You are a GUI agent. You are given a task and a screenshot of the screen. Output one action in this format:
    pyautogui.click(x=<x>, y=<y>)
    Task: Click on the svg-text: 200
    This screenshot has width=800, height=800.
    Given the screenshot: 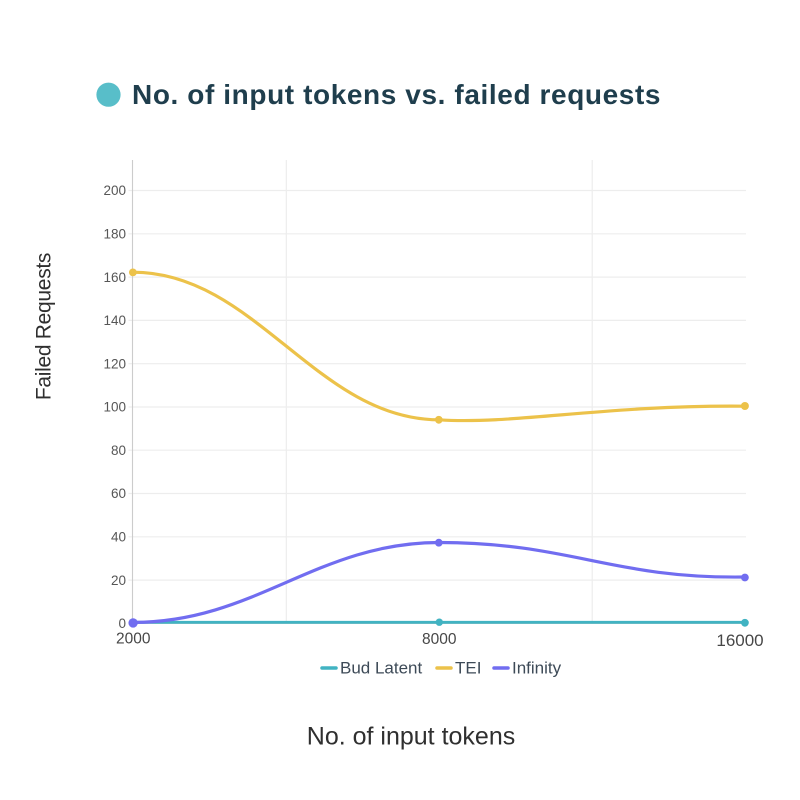 What is the action you would take?
    pyautogui.click(x=114, y=190)
    